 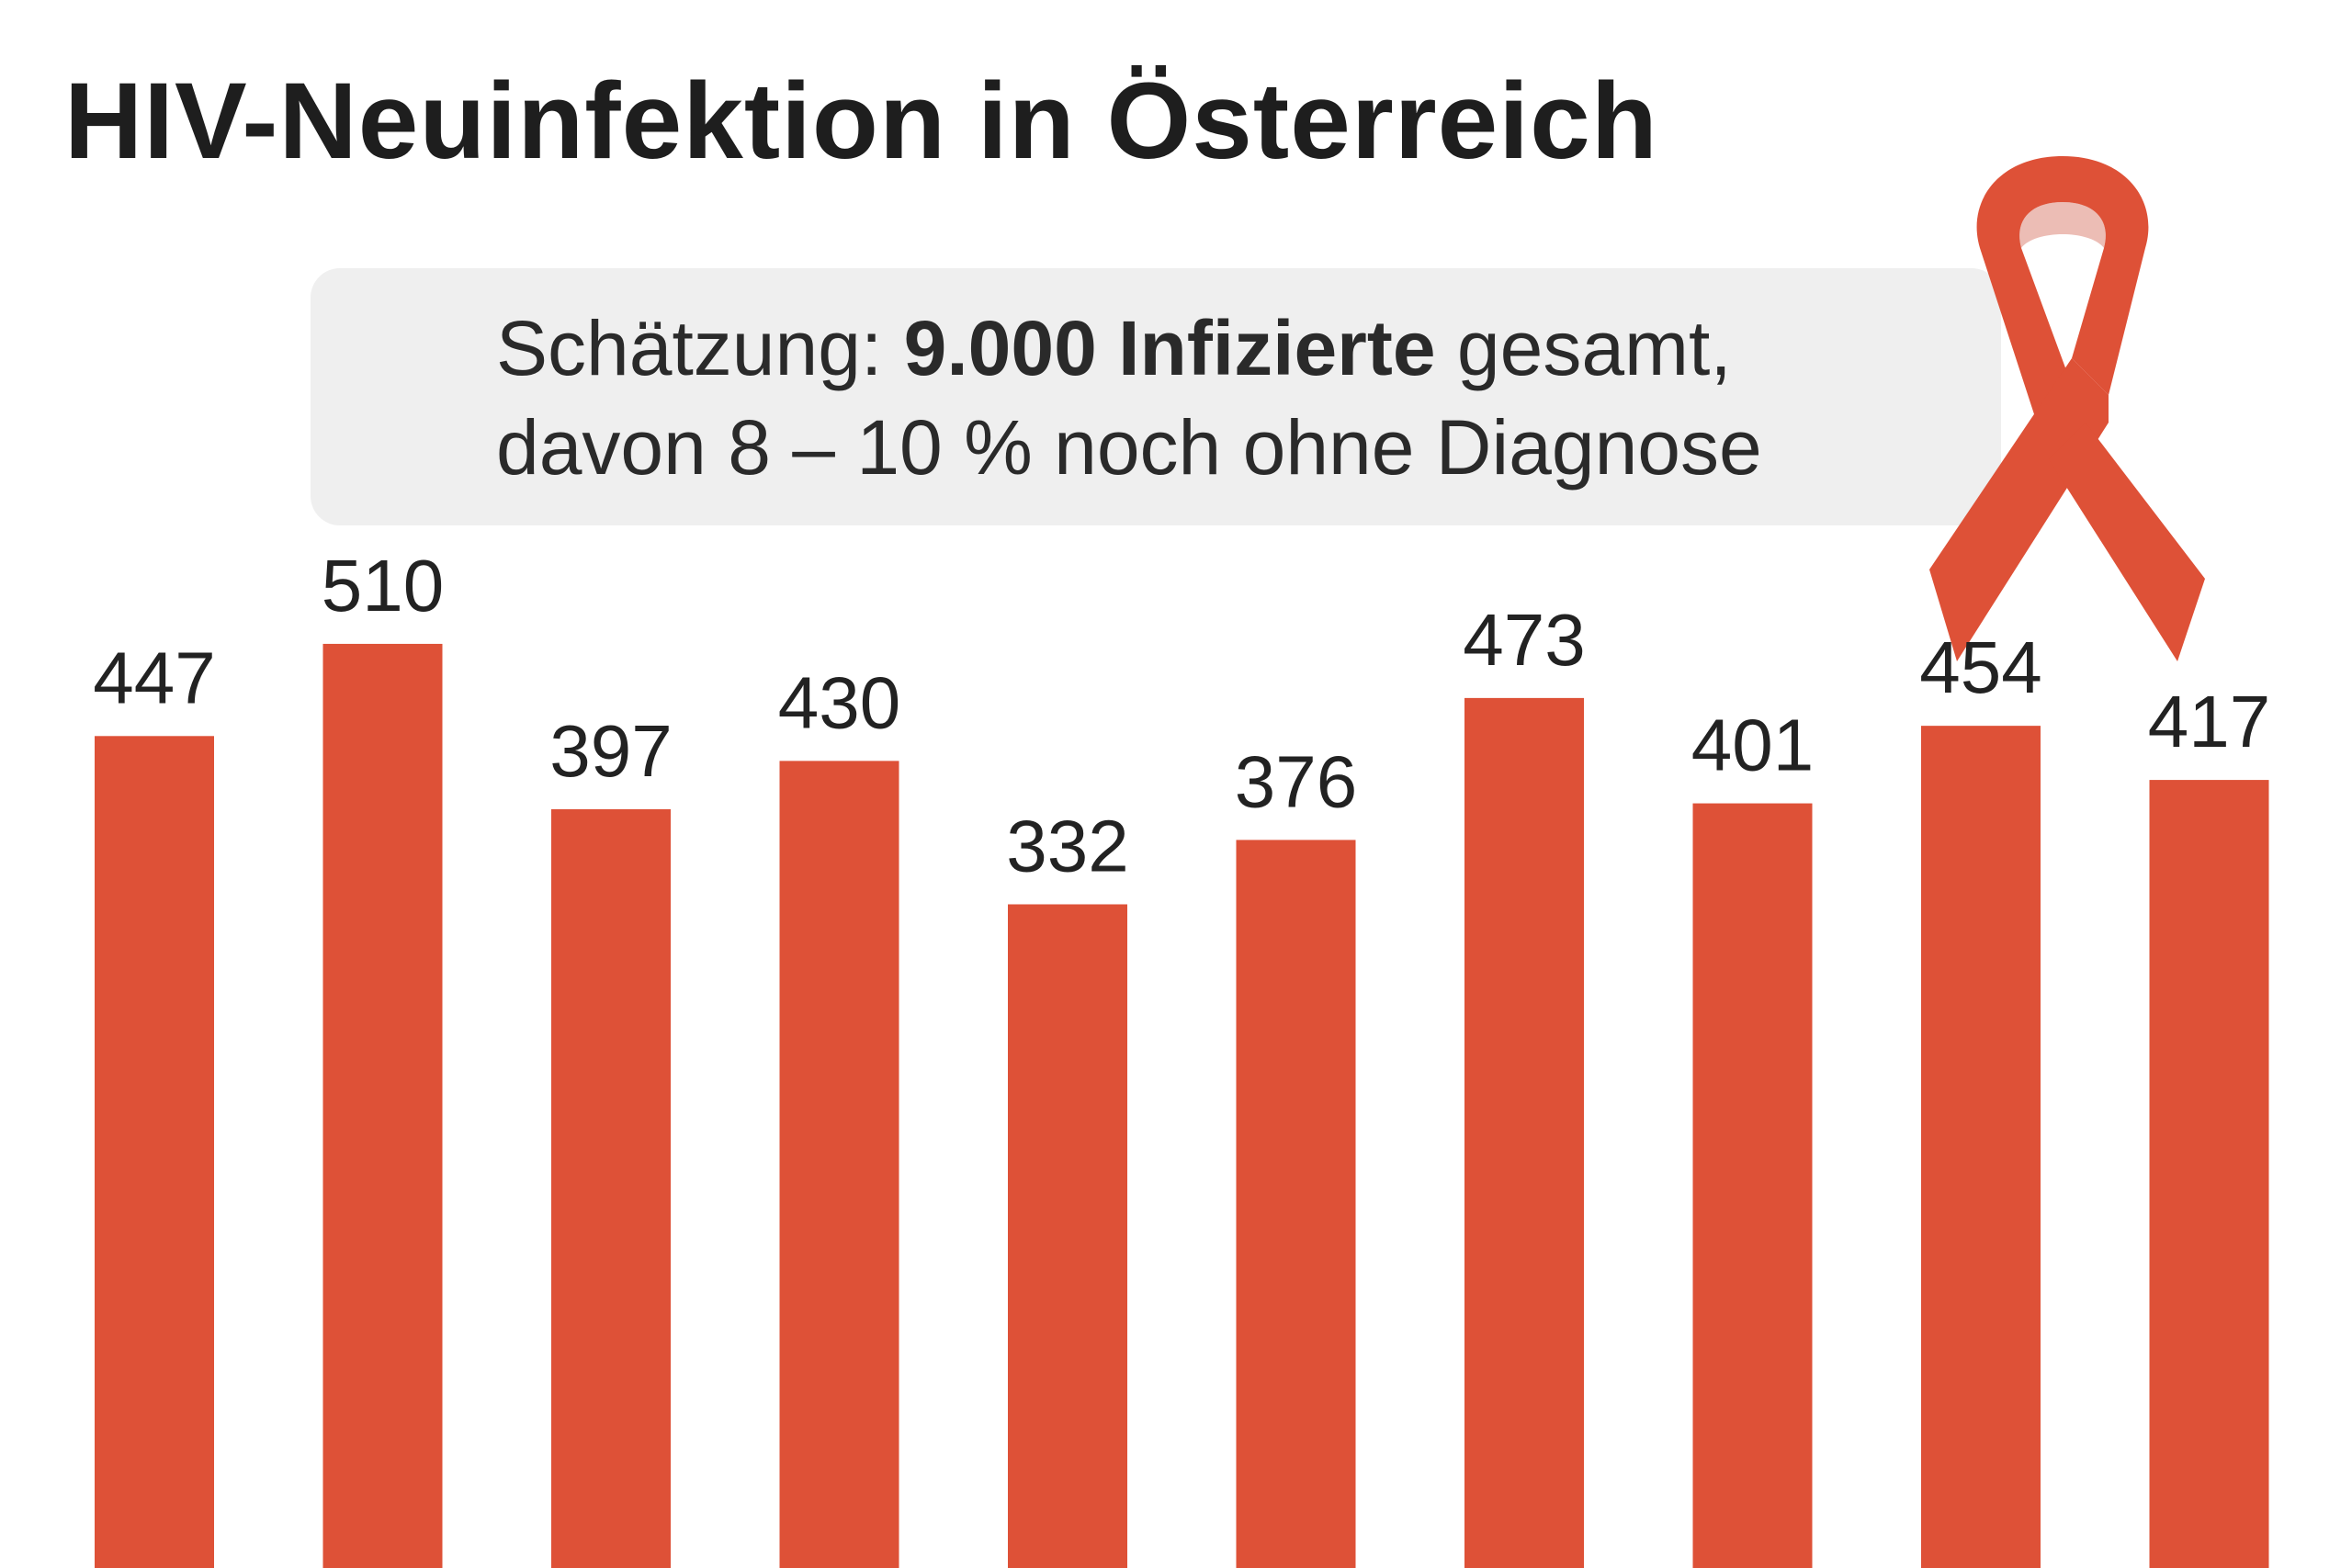 What do you see at coordinates (2062, 307) in the screenshot?
I see `ribbon-loop` at bounding box center [2062, 307].